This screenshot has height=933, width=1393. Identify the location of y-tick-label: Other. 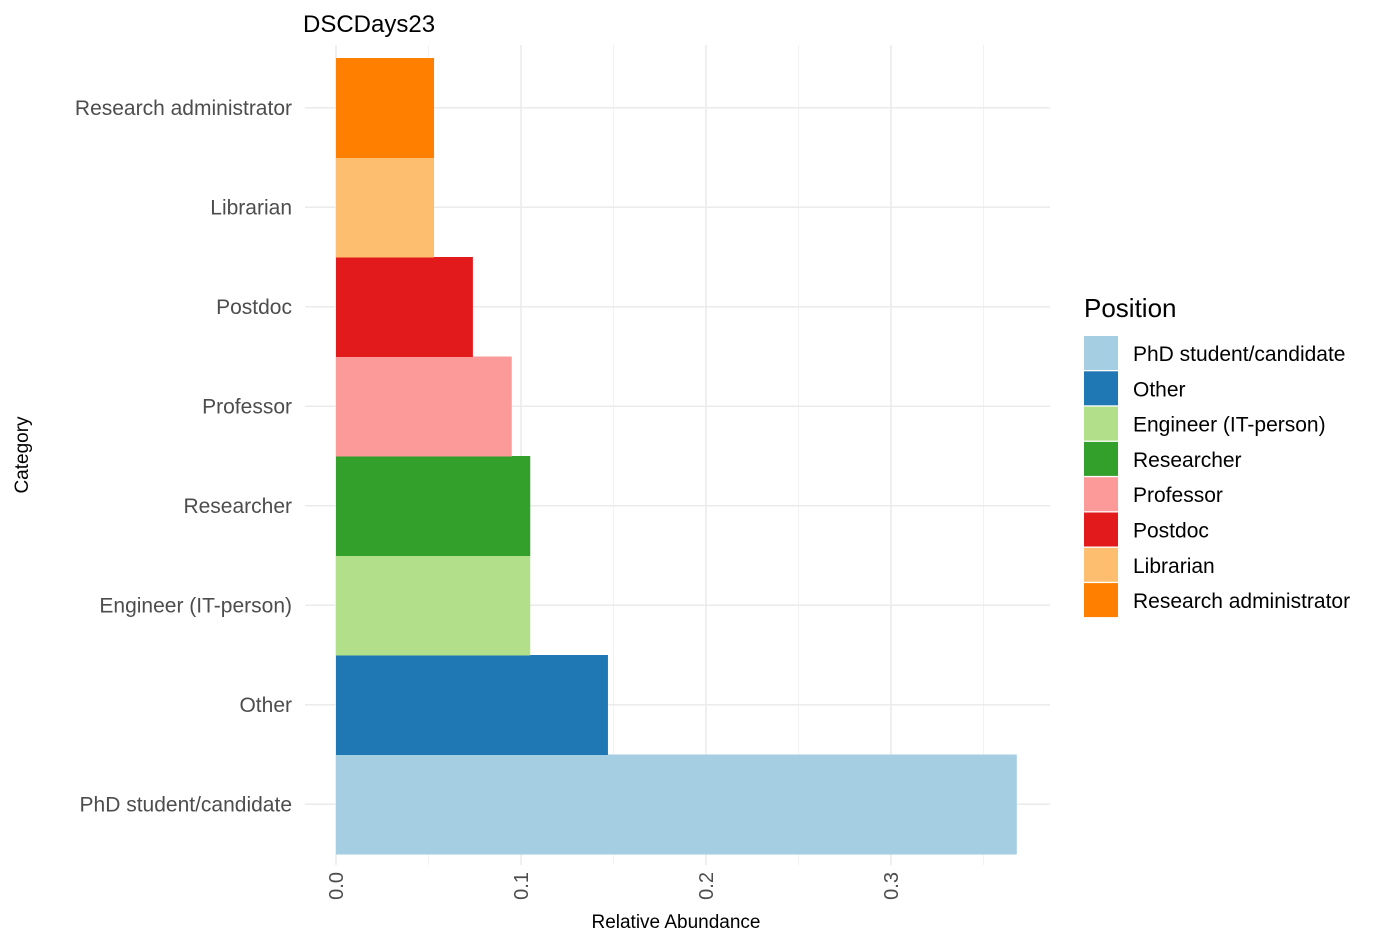
(265, 705).